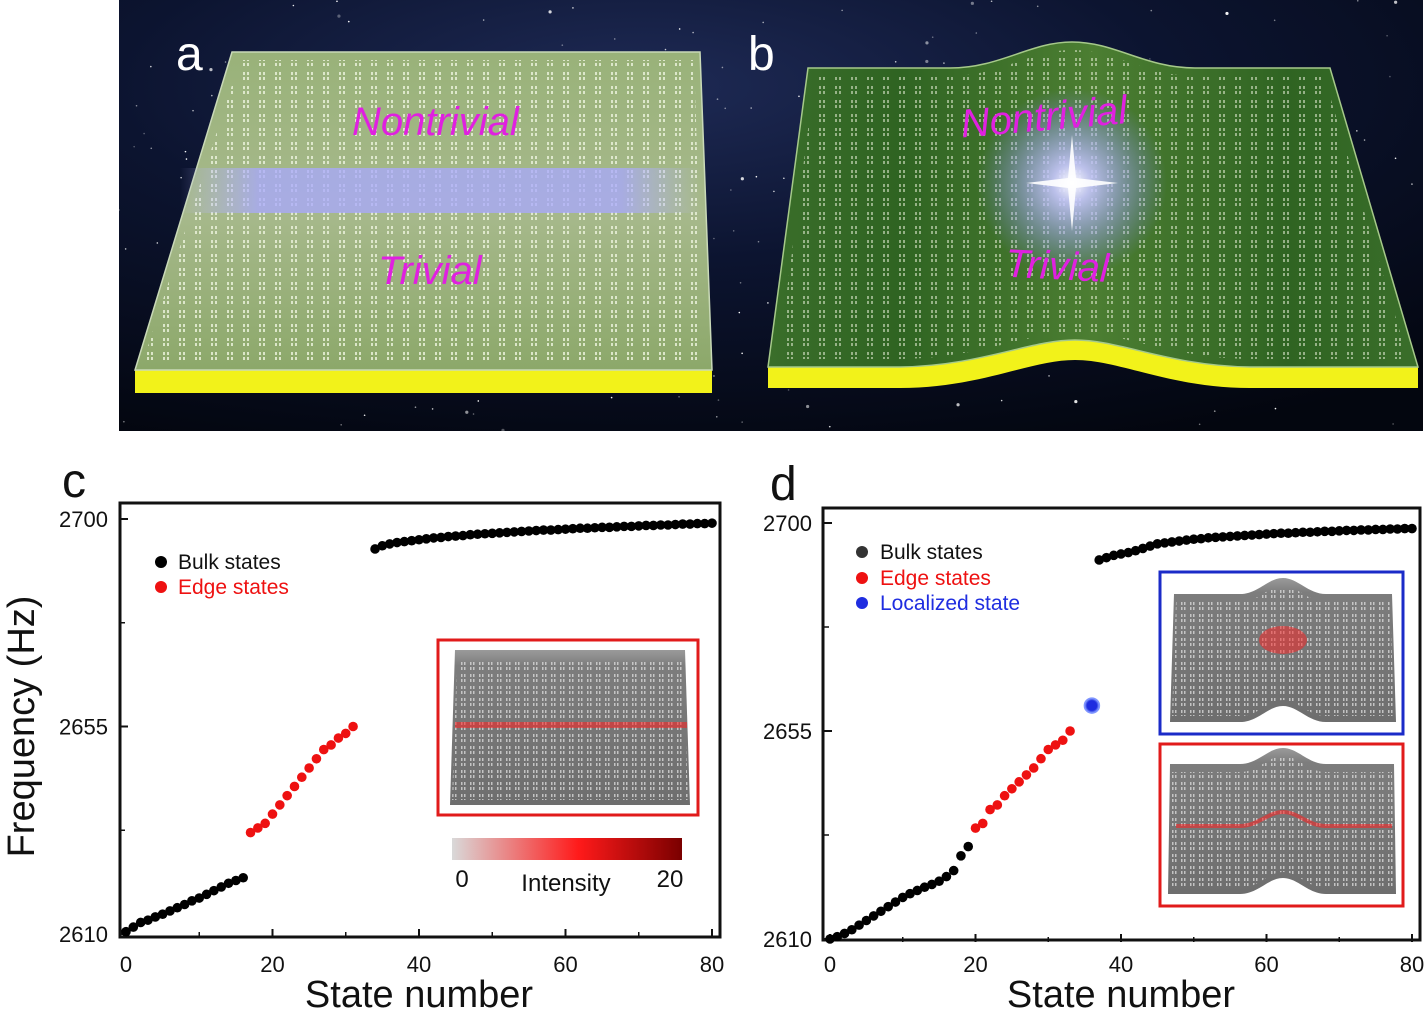 Image resolution: width=1425 pixels, height=1011 pixels. Describe the element at coordinates (1057, 266) in the screenshot. I see `panel-b-trivial-label: Trivial` at that location.